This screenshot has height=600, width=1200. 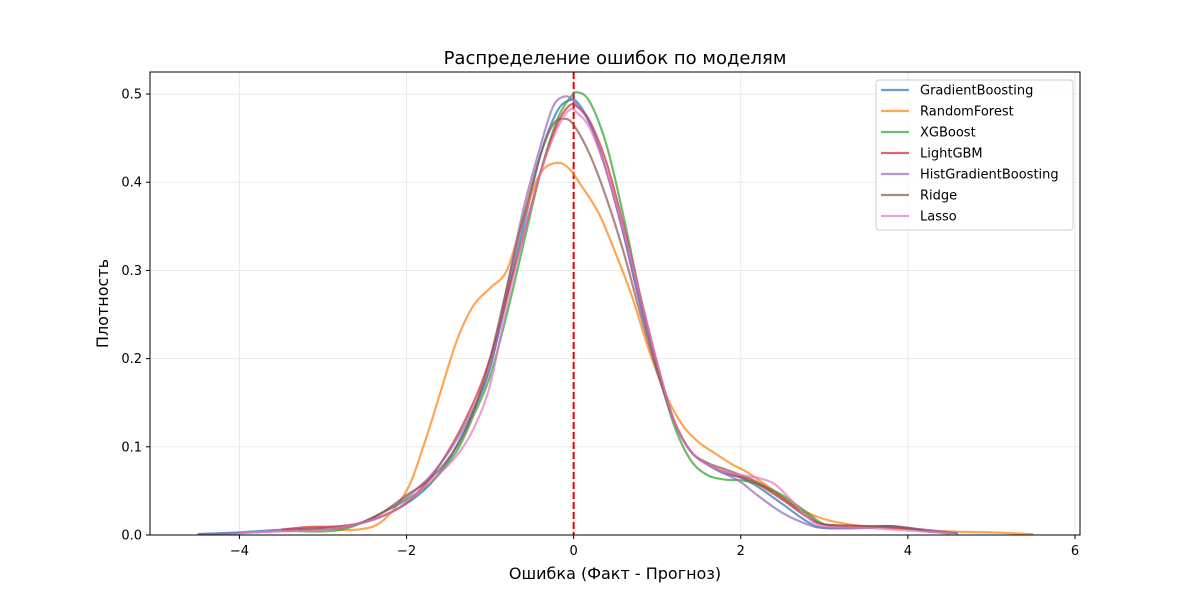 I want to click on y-axis-title: Плотность, so click(x=102, y=303).